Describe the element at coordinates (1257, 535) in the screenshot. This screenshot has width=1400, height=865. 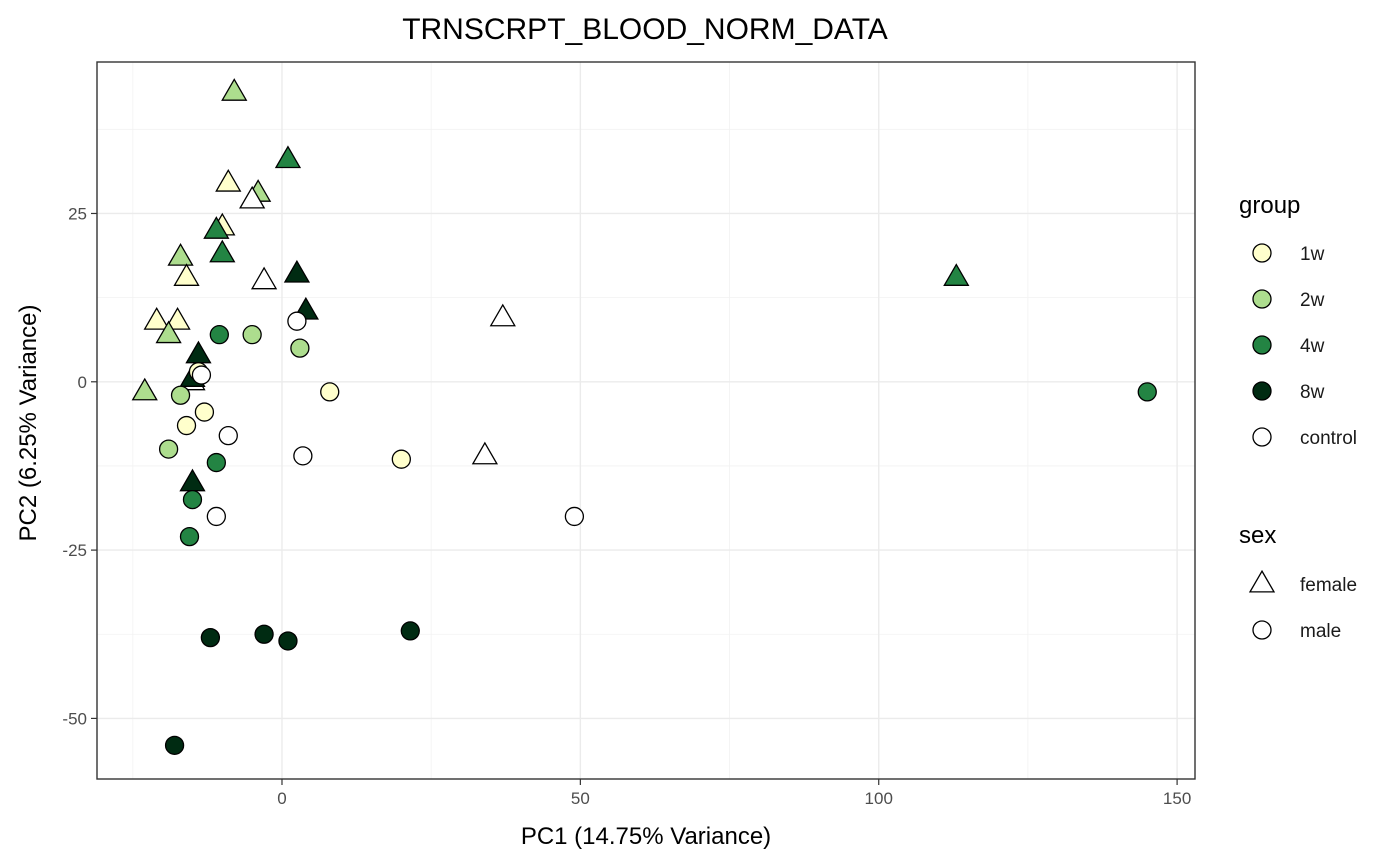
I see `legend-title-sex: sex` at that location.